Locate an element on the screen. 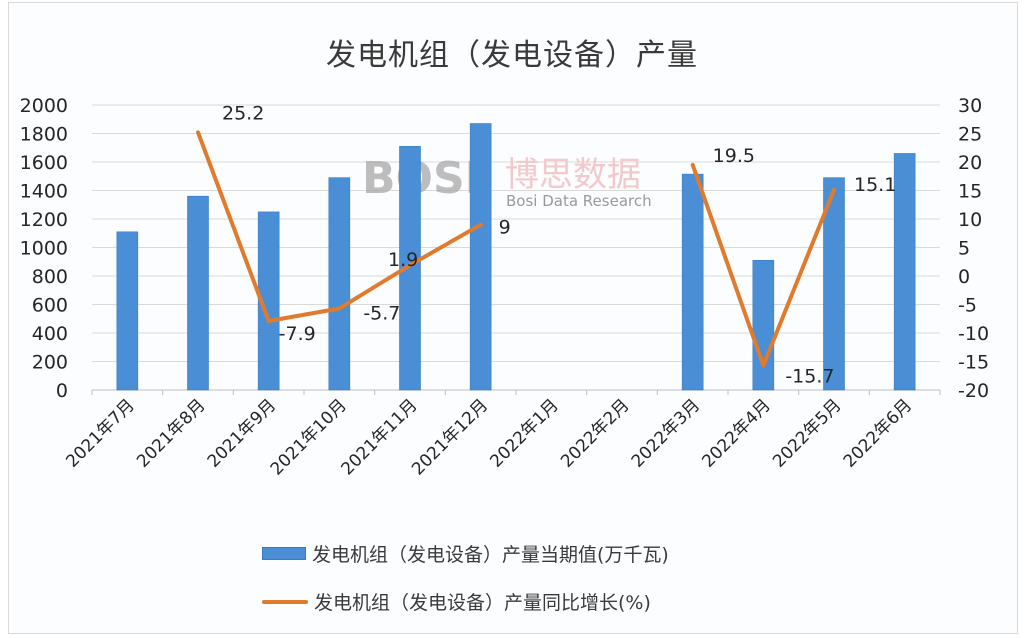  left-axis-tick: 800 is located at coordinates (50, 277).